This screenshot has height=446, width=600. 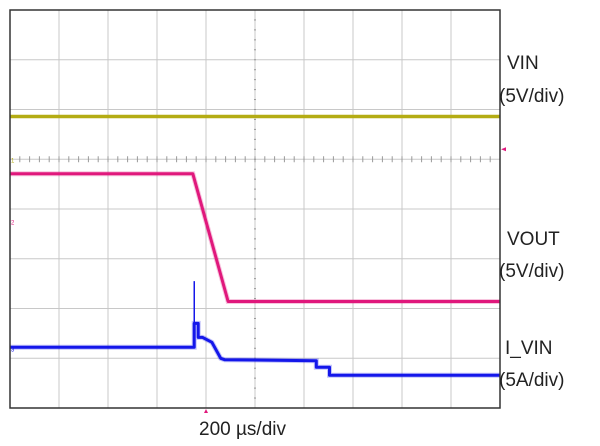 I want to click on vin-label: VIN, so click(x=523, y=63).